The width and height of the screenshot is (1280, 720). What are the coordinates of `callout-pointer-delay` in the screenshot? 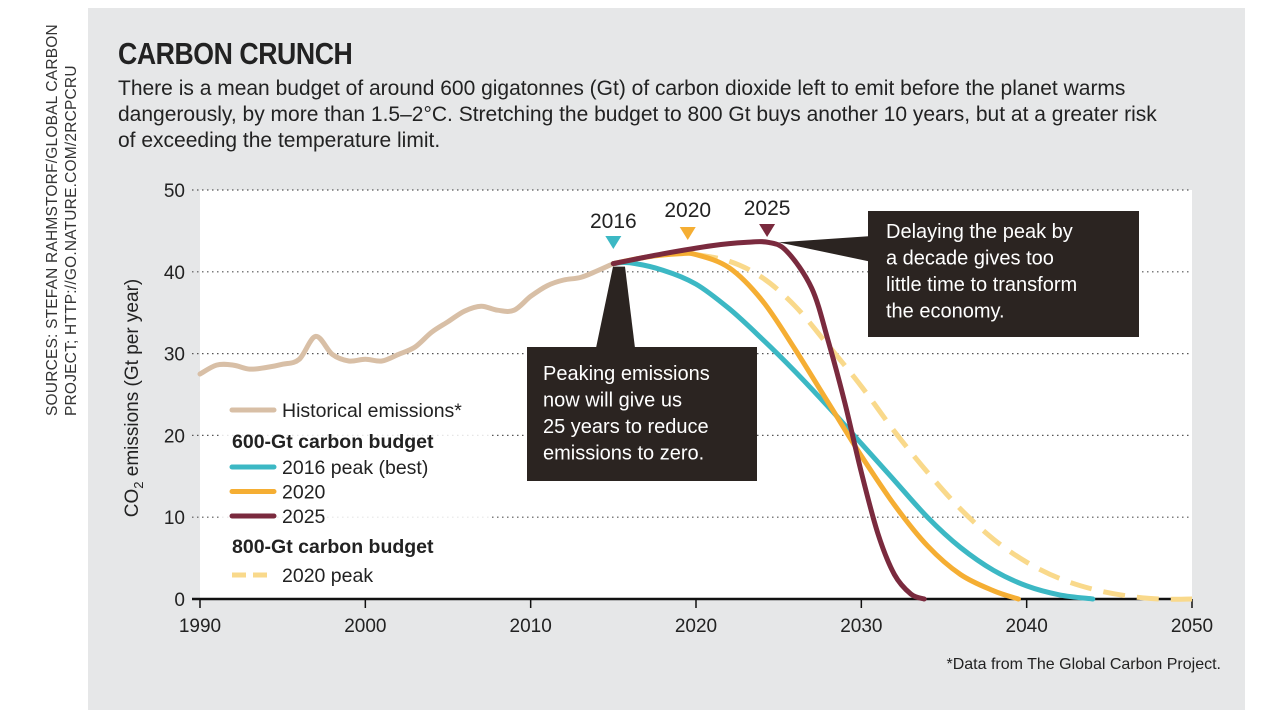 It's located at (825, 249).